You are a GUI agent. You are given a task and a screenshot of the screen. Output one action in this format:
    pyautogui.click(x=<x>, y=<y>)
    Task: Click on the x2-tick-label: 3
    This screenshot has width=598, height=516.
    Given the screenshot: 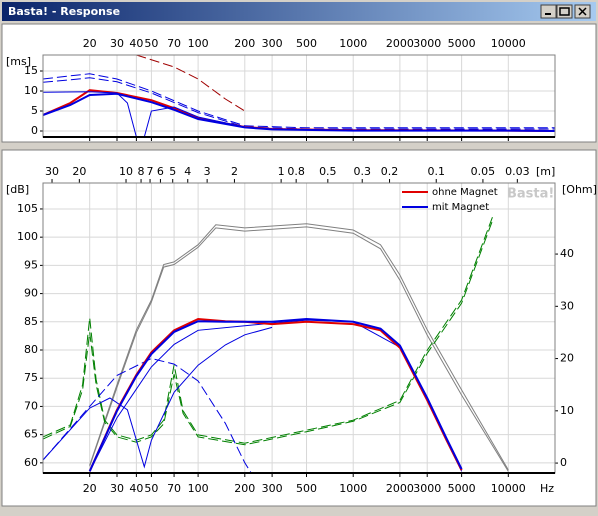 What is the action you would take?
    pyautogui.click(x=207, y=171)
    